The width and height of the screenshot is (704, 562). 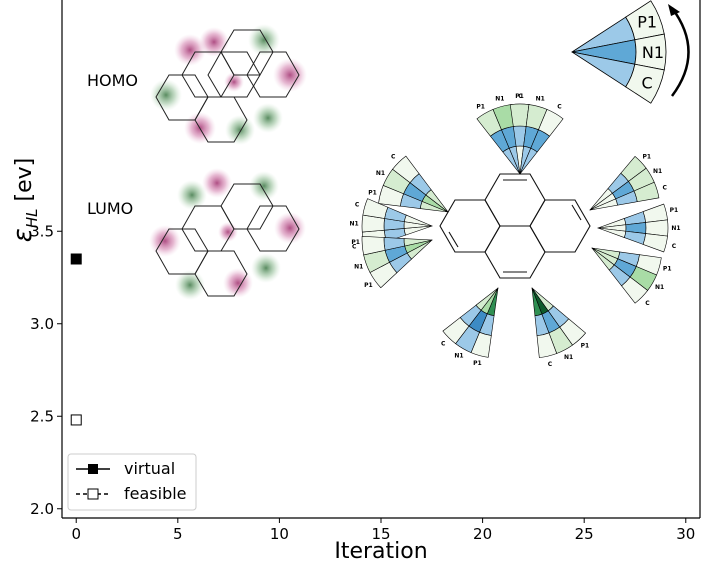 What do you see at coordinates (653, 52) in the screenshot?
I see `key-row-label: N1` at bounding box center [653, 52].